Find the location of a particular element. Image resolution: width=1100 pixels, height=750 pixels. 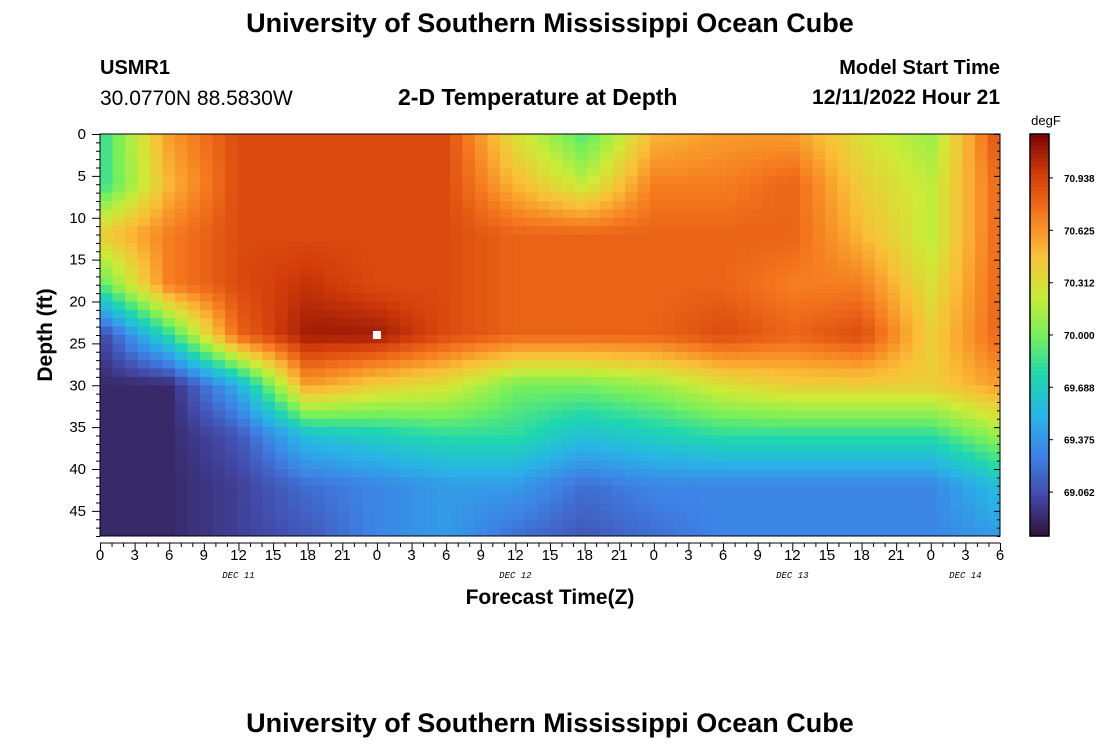

model-start-label: Model Start Time is located at coordinates (919, 68).